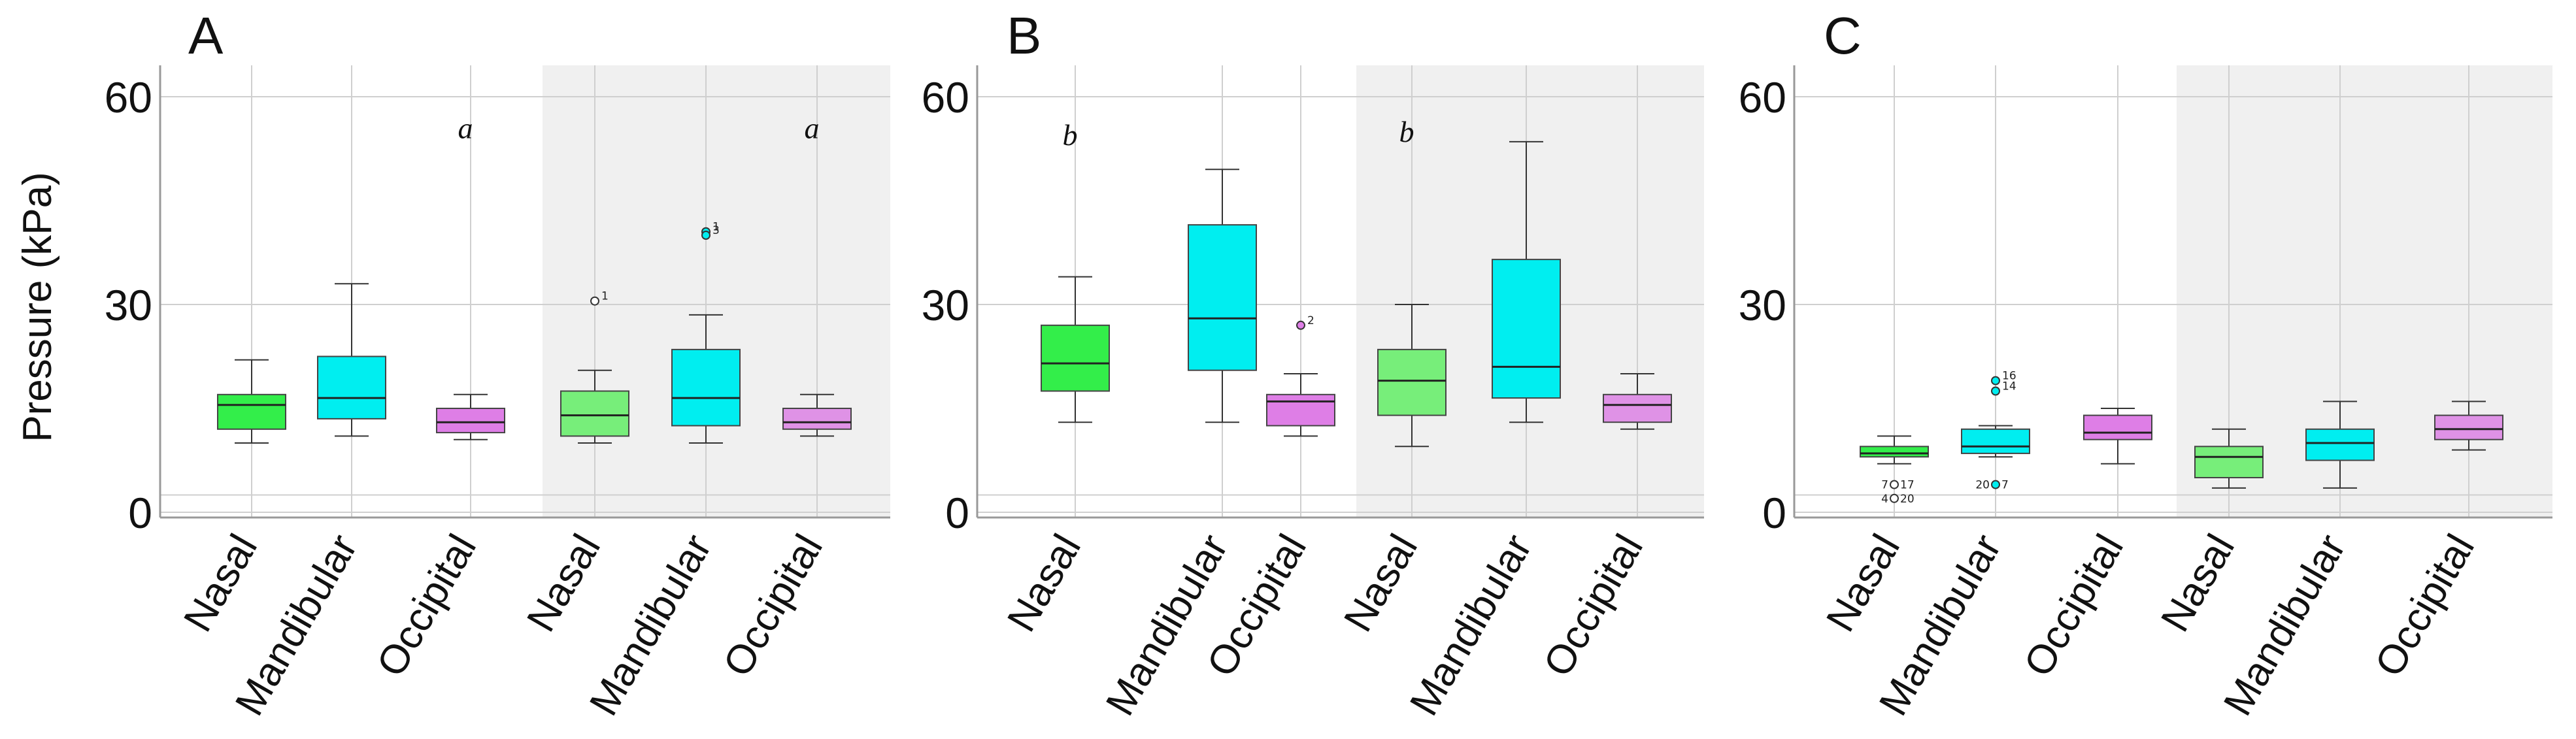 The width and height of the screenshot is (2576, 739). I want to click on outlier-case-label: 14, so click(2009, 386).